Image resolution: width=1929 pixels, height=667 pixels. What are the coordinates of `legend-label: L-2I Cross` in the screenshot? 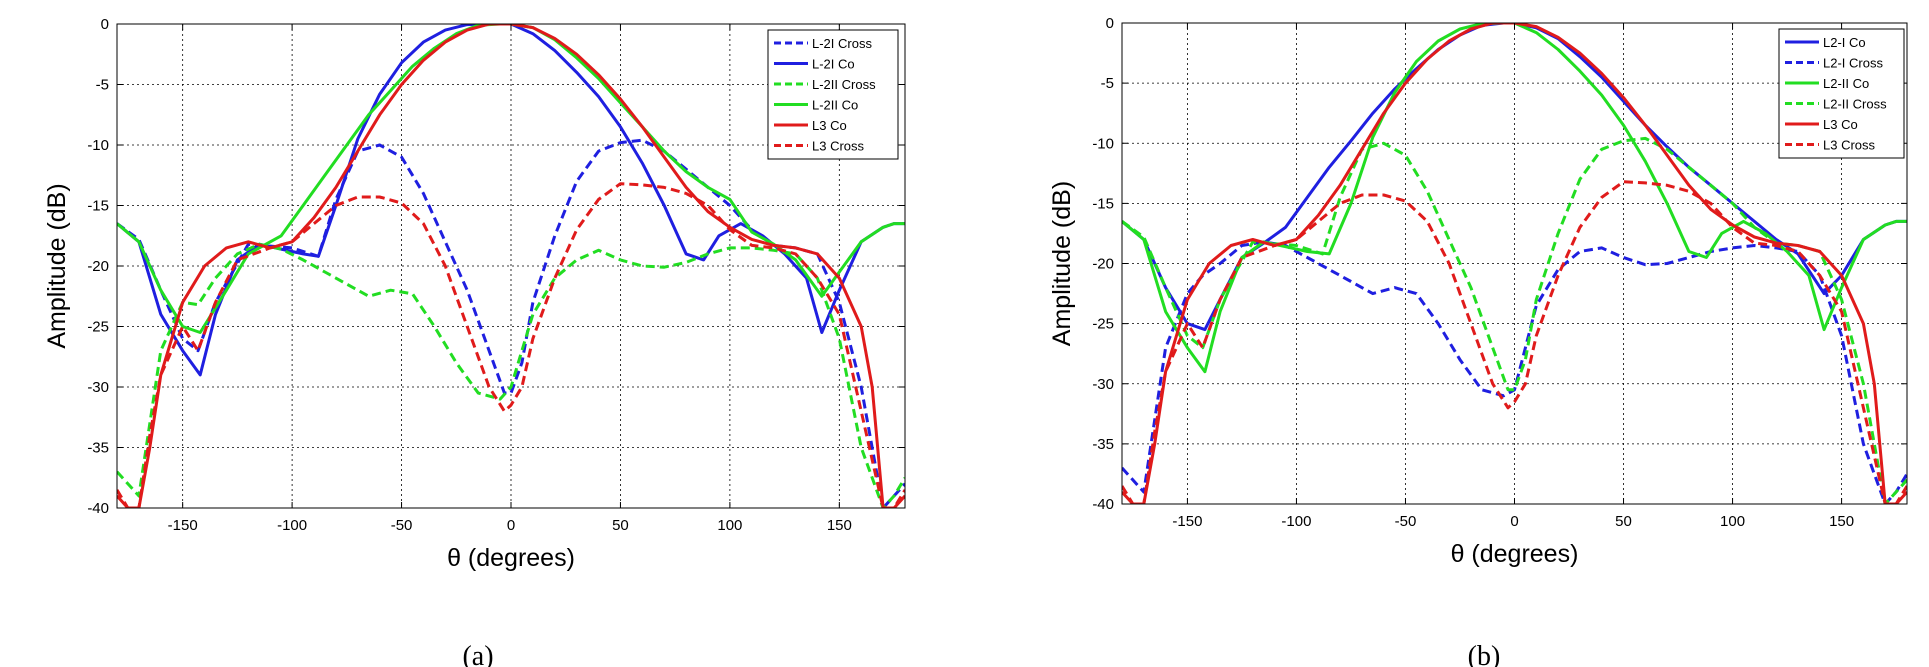 It's located at (842, 43).